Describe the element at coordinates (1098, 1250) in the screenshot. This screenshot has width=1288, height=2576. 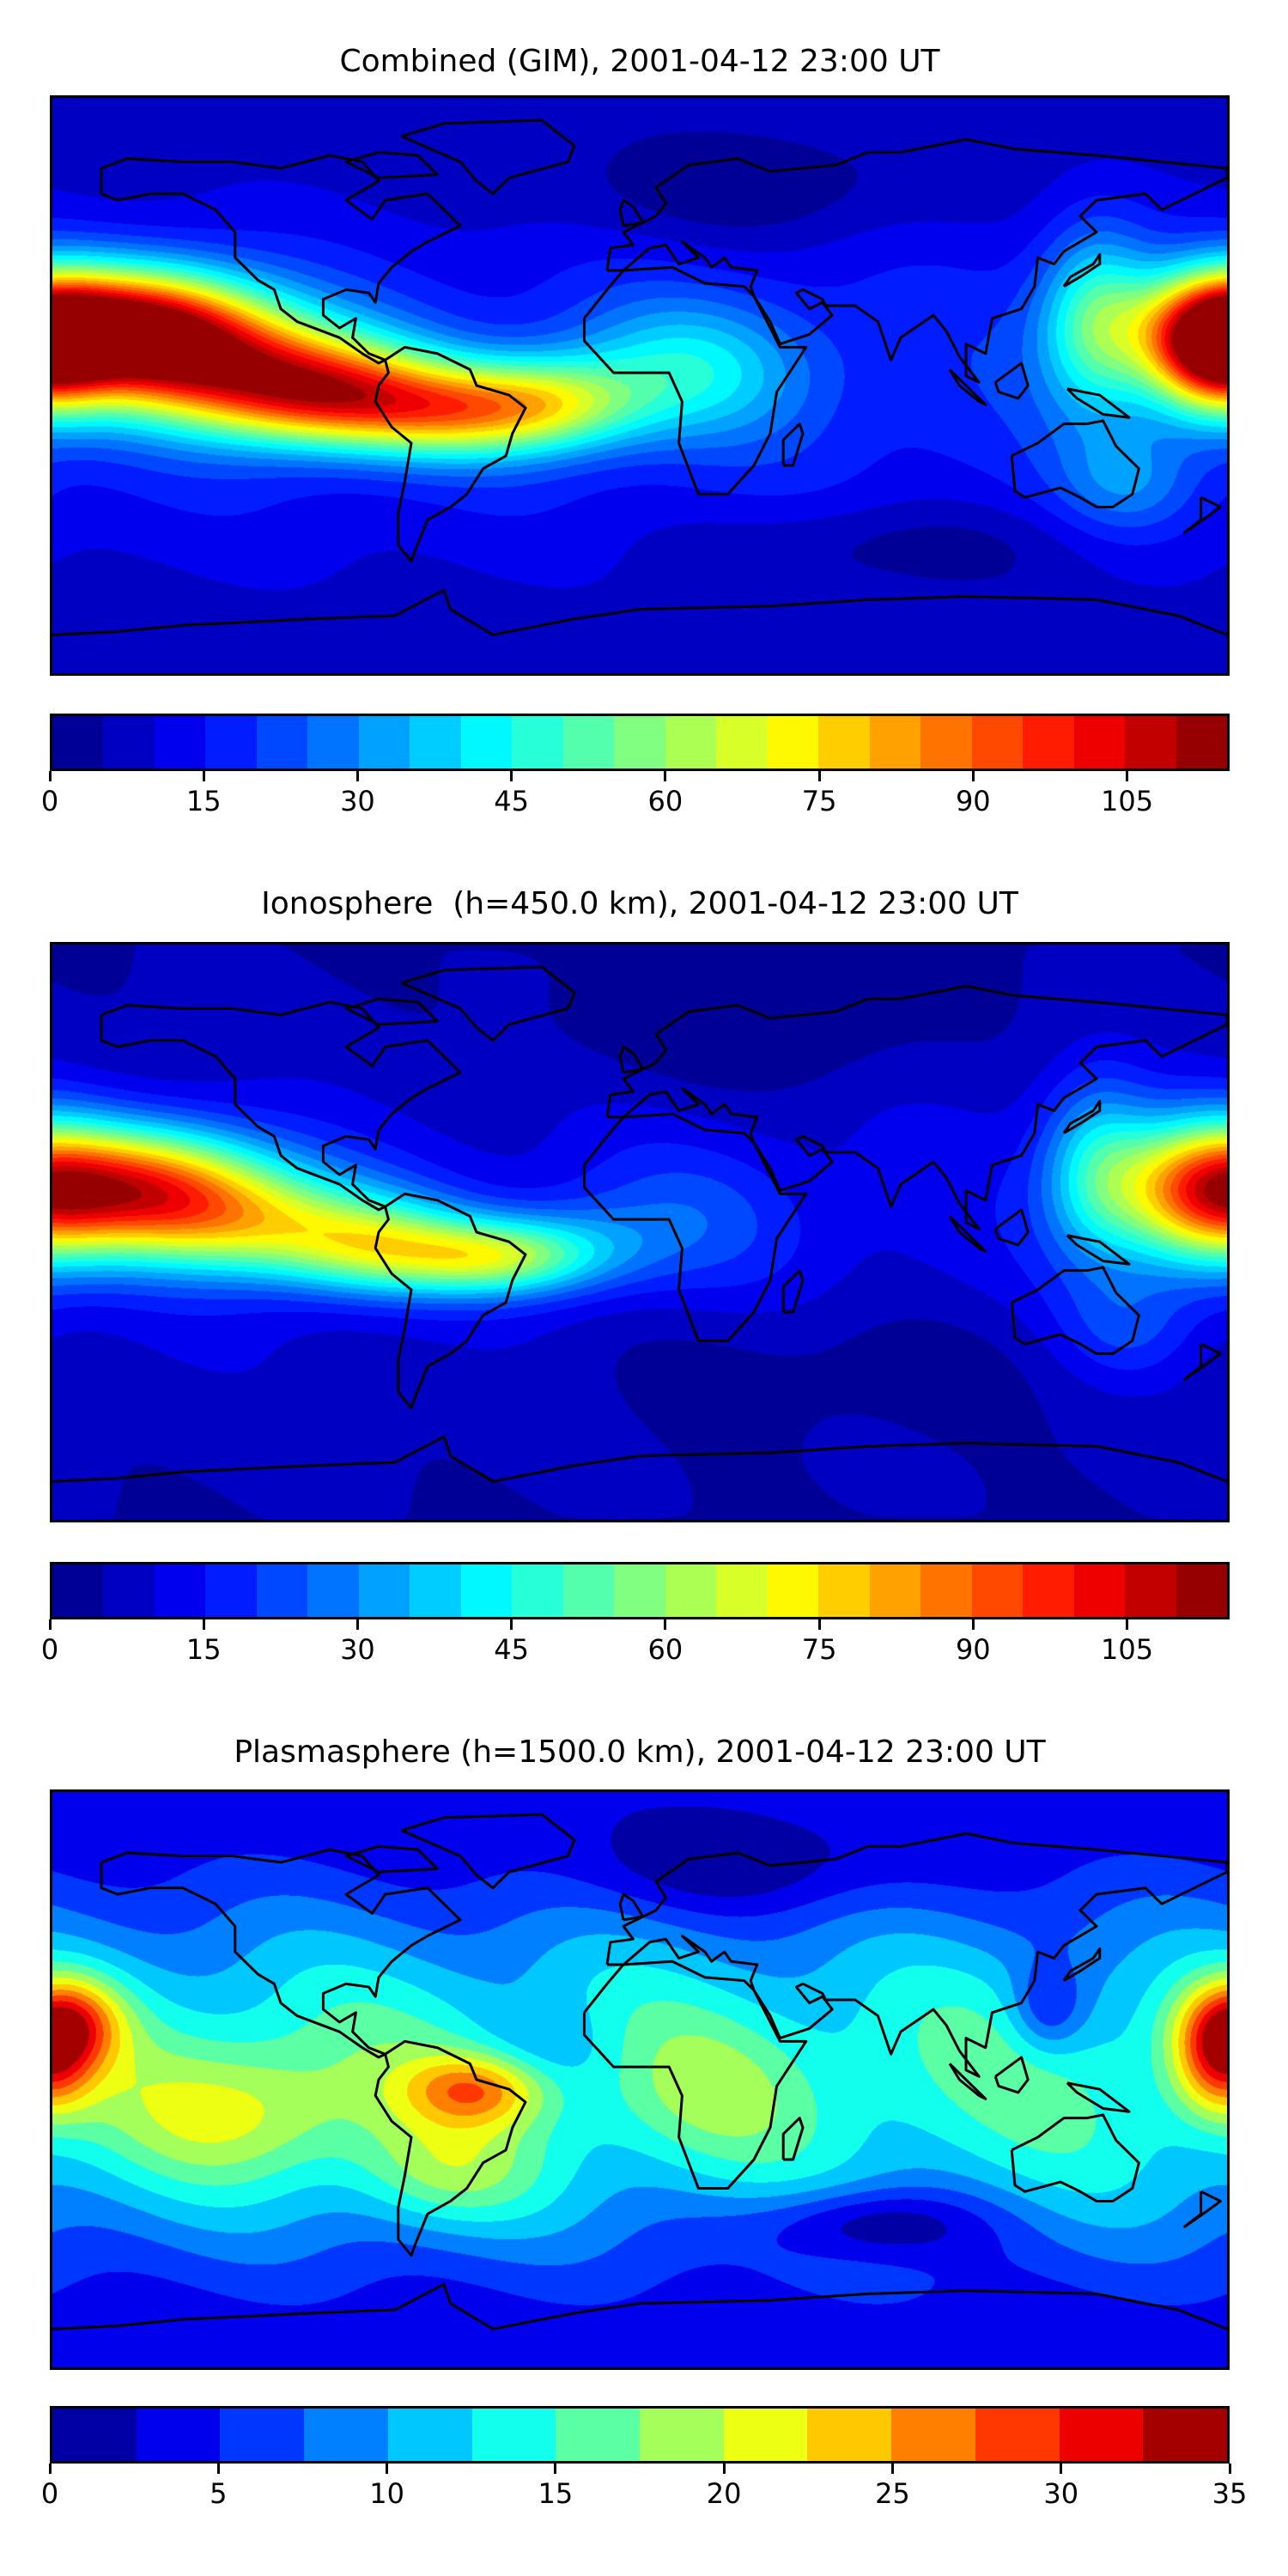
I see `coastline-new-guinea` at that location.